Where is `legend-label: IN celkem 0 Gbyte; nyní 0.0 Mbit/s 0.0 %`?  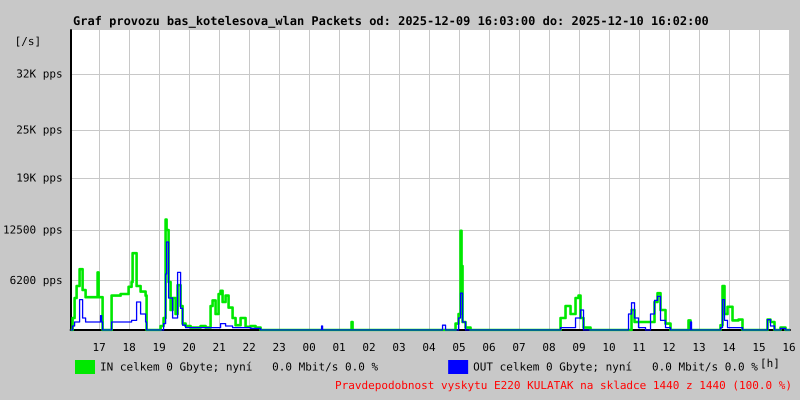 legend-label: IN celkem 0 Gbyte; nyní 0.0 Mbit/s 0.0 % is located at coordinates (239, 367).